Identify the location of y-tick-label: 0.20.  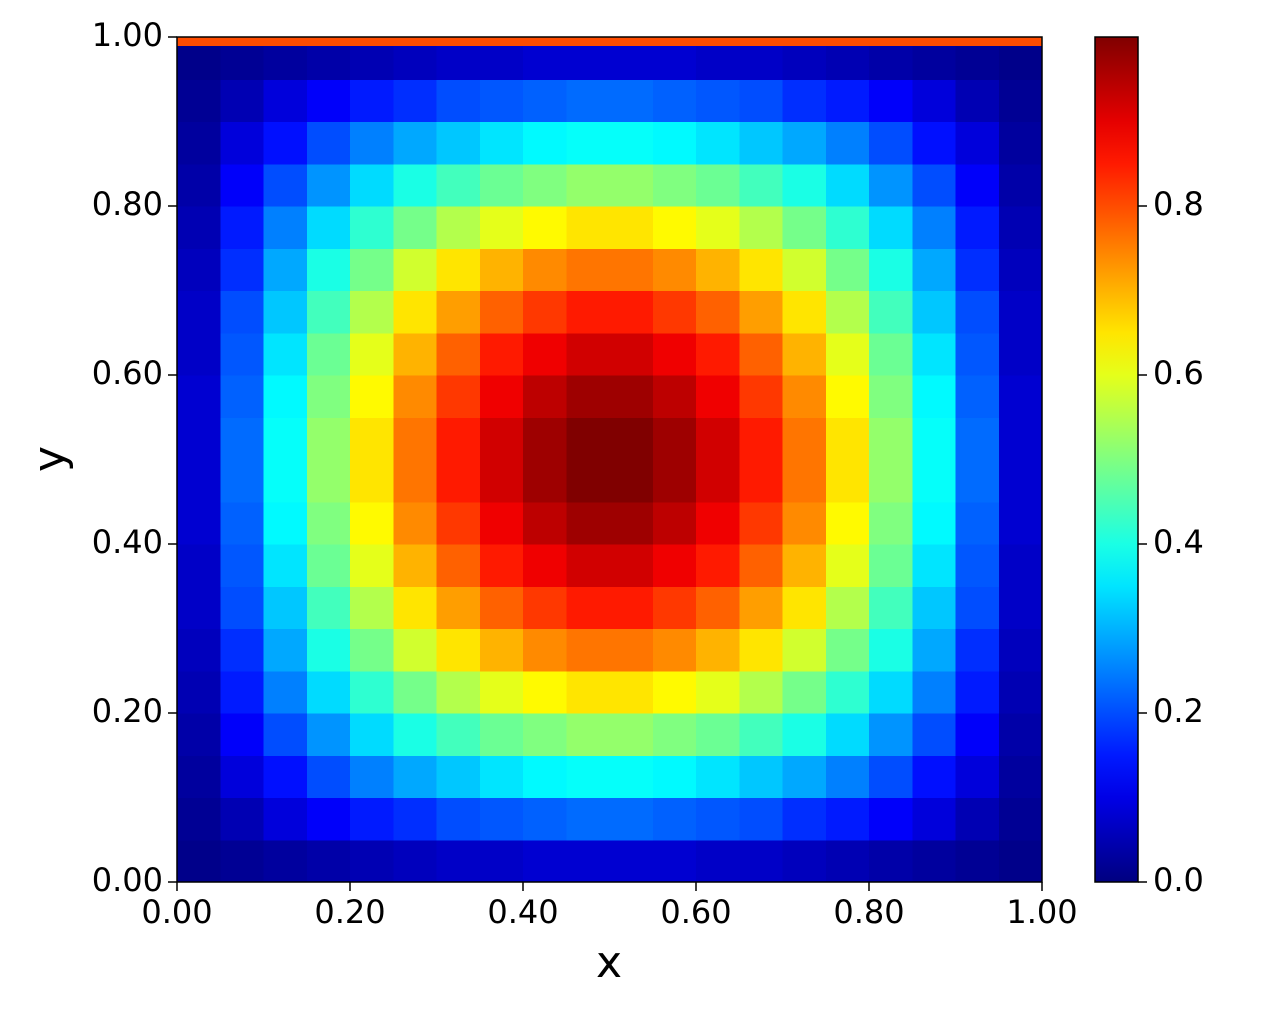
(127, 711).